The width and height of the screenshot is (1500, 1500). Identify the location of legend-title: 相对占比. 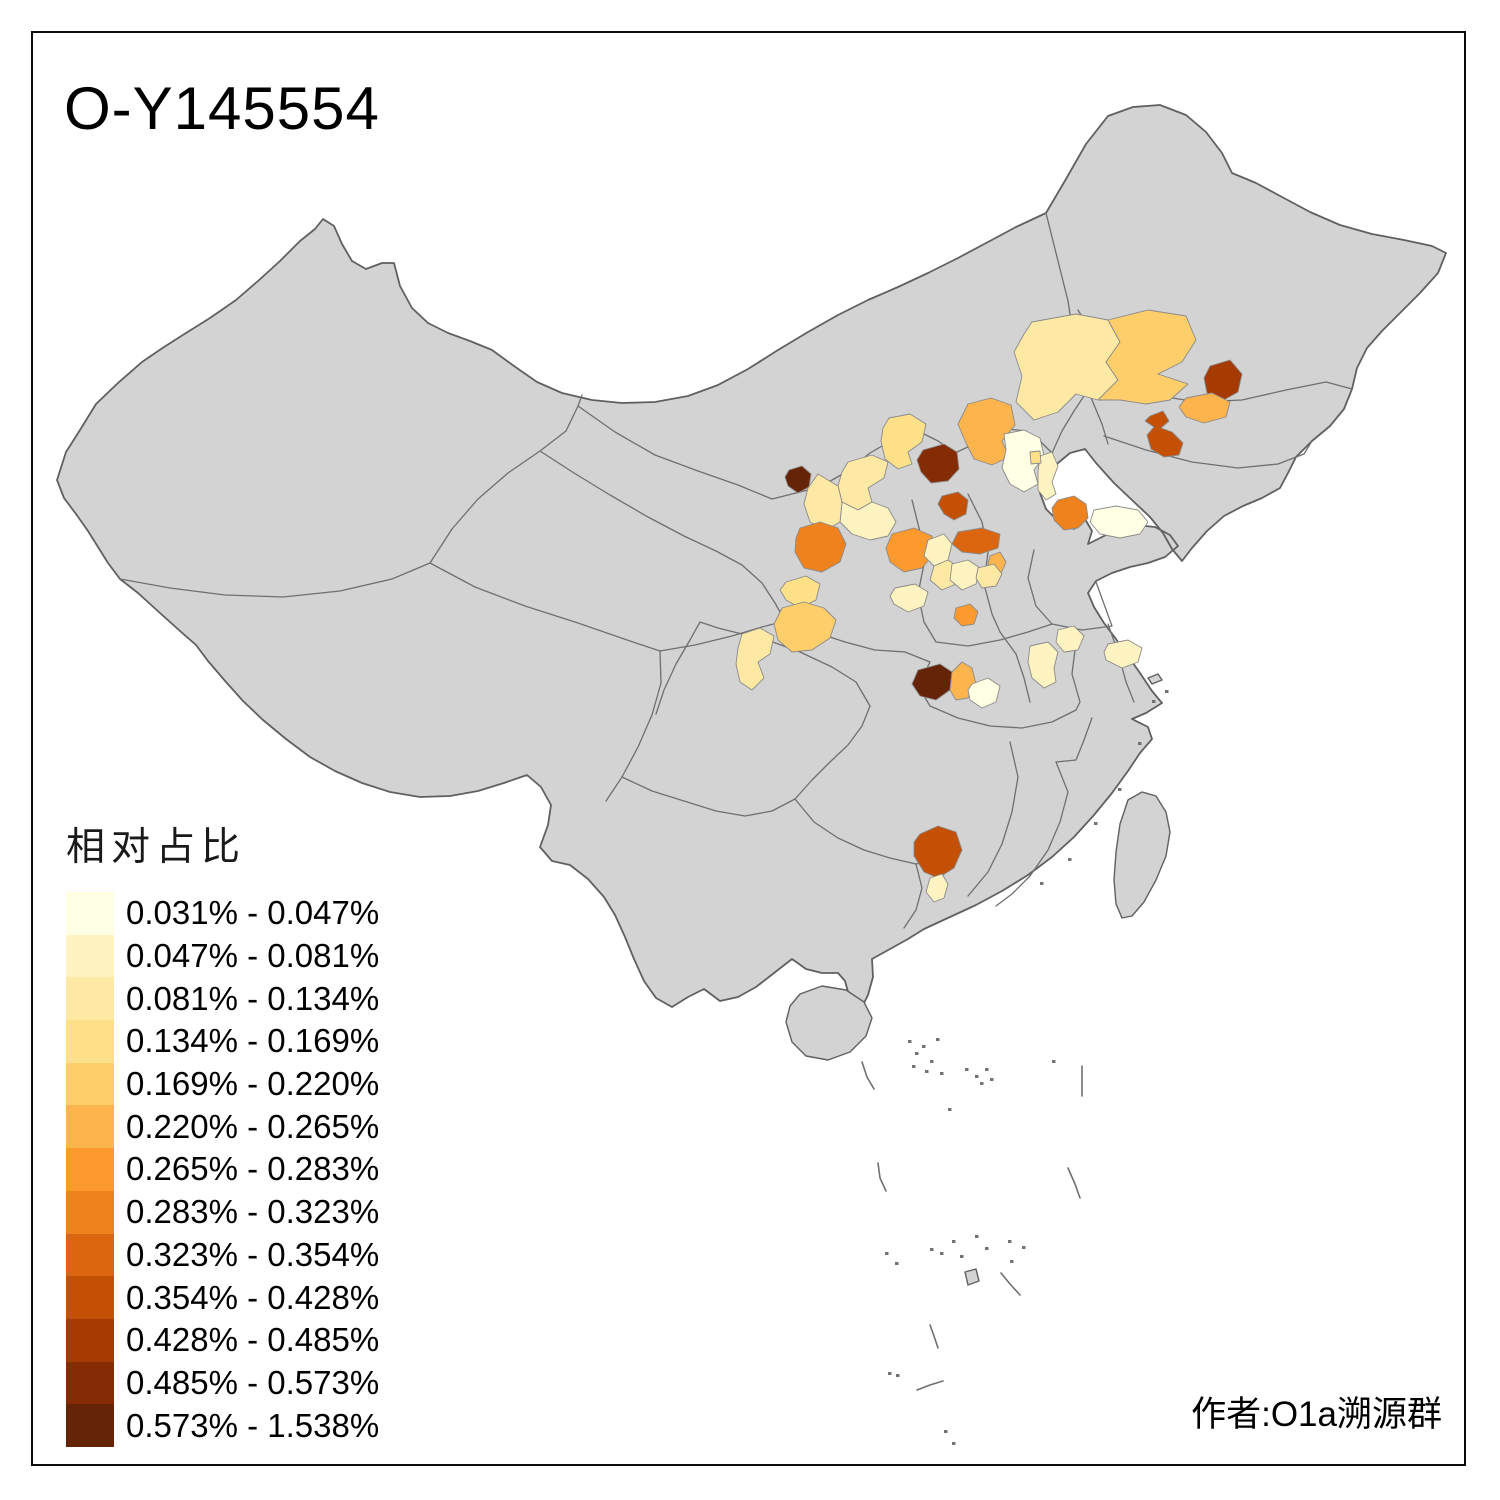
(156, 847).